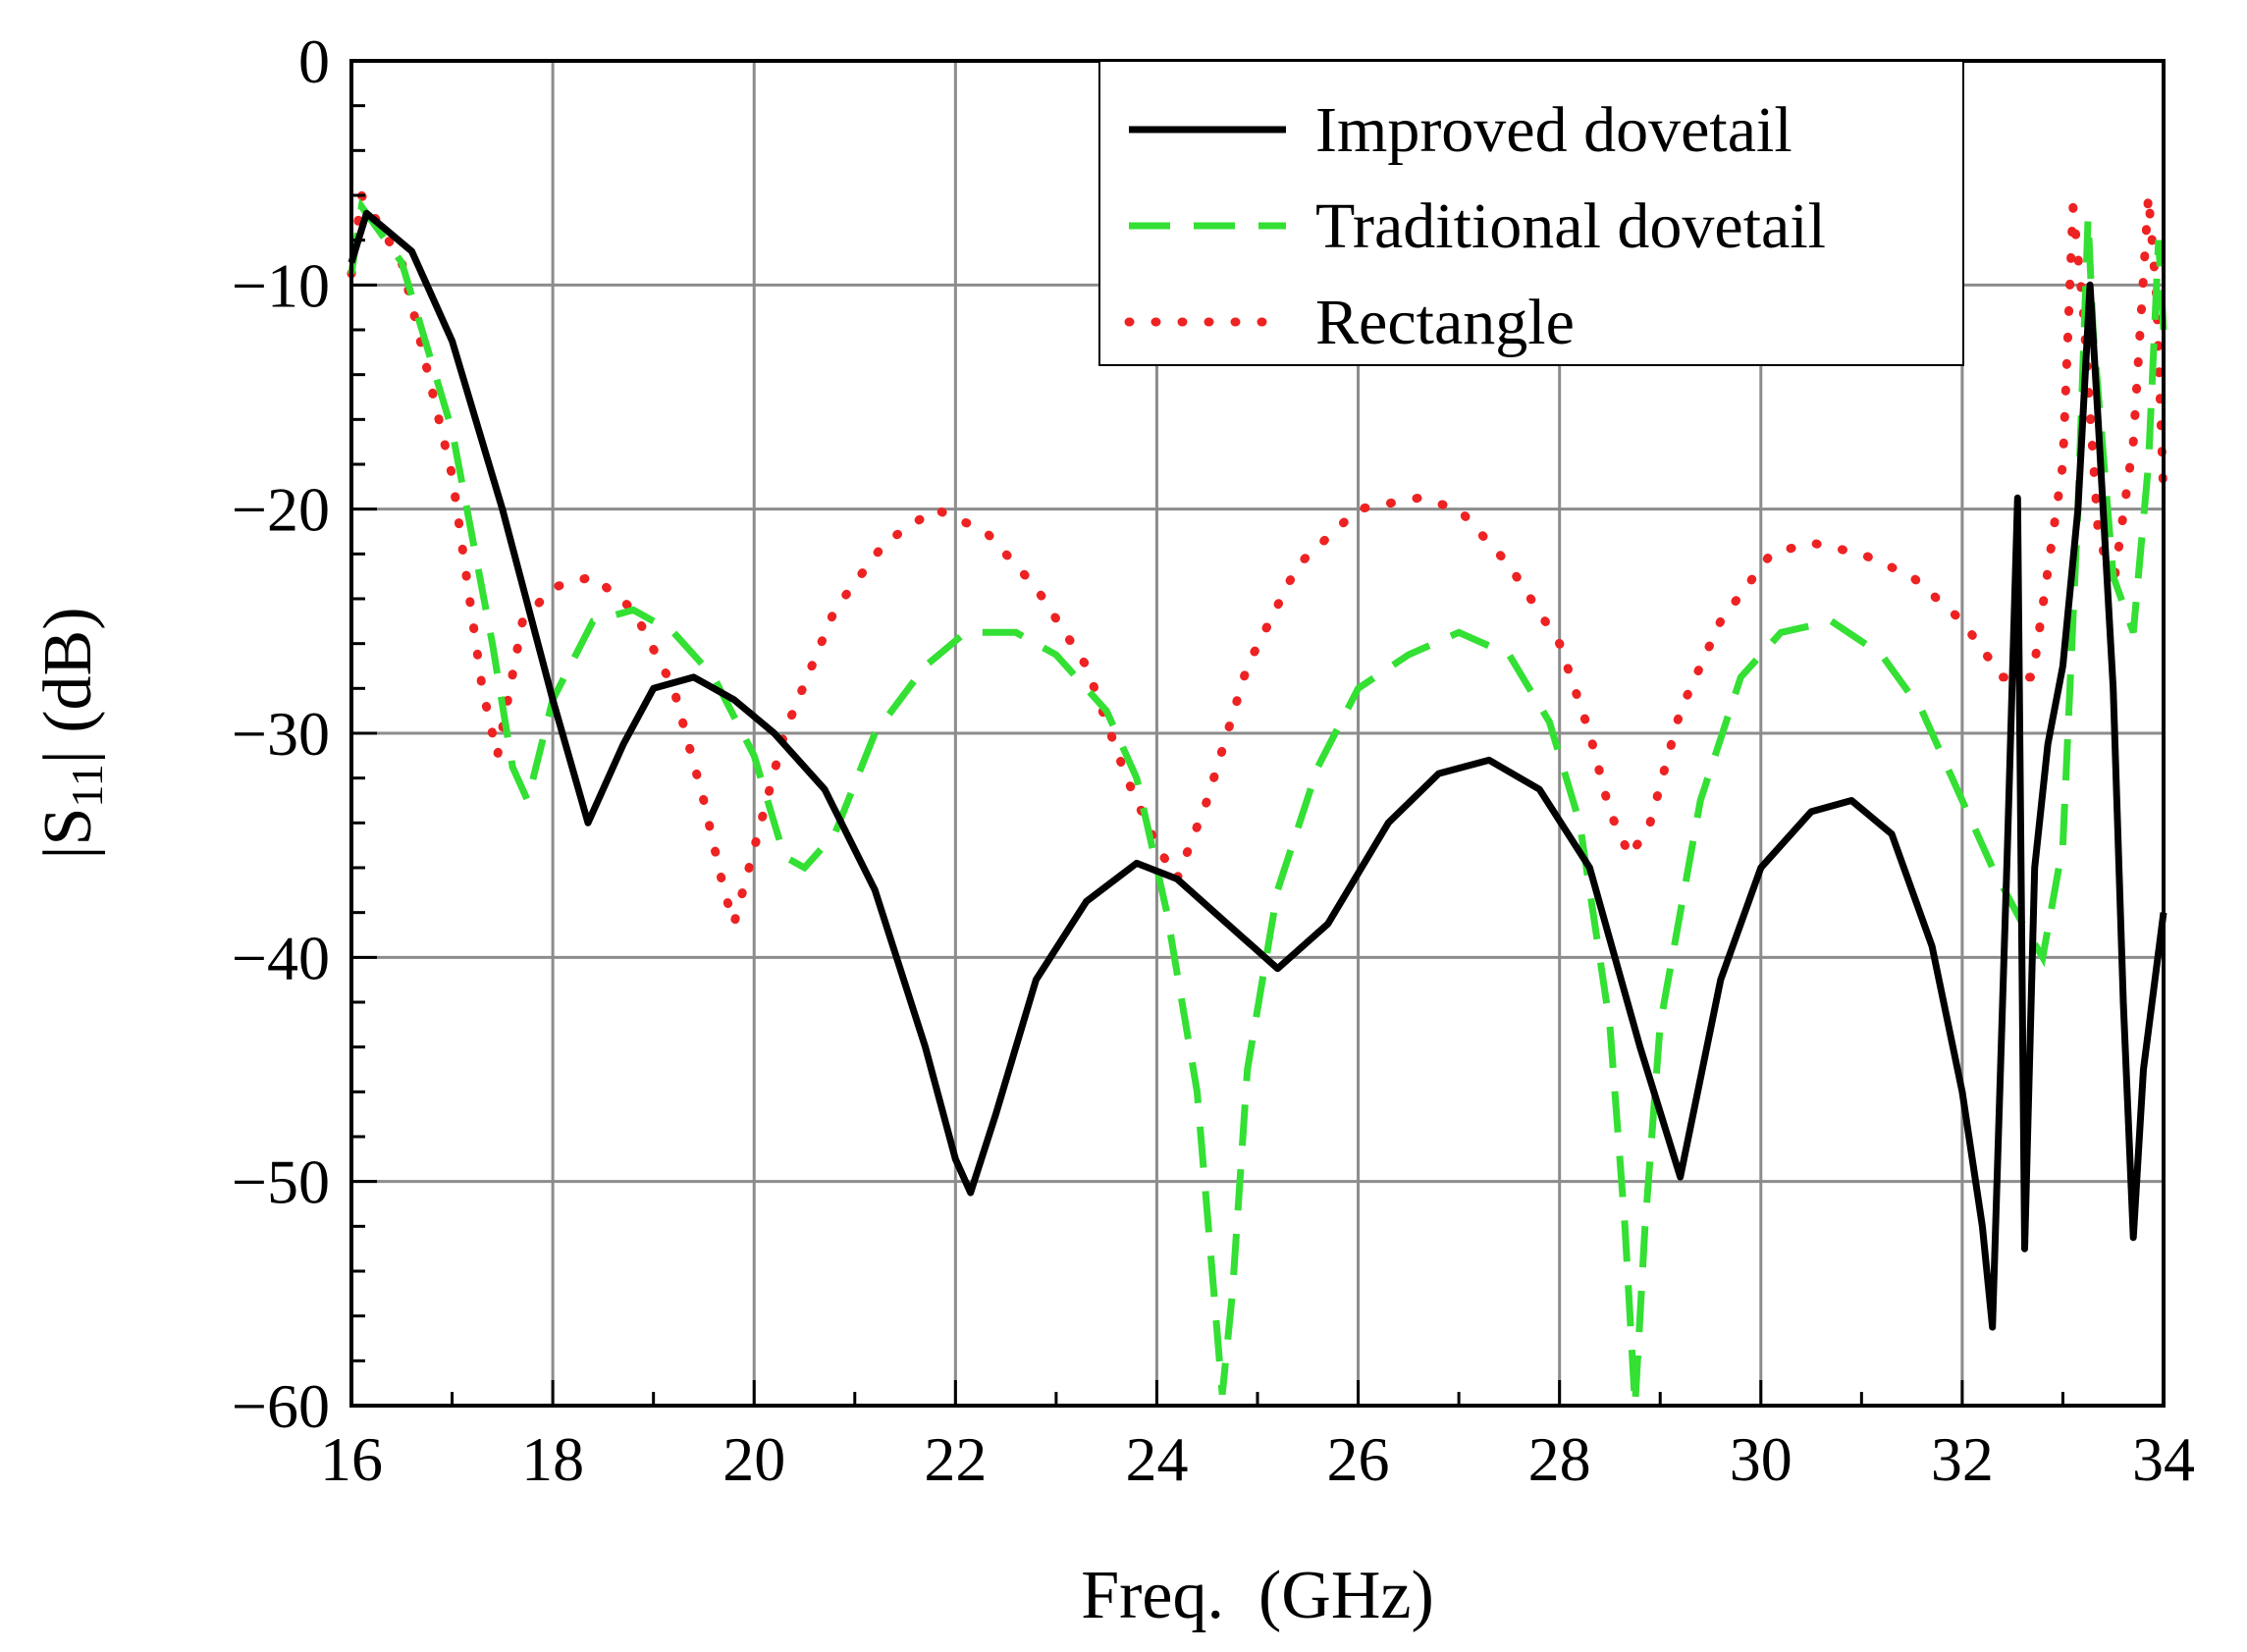  What do you see at coordinates (281, 1406) in the screenshot?
I see `y-tick-label: −60` at bounding box center [281, 1406].